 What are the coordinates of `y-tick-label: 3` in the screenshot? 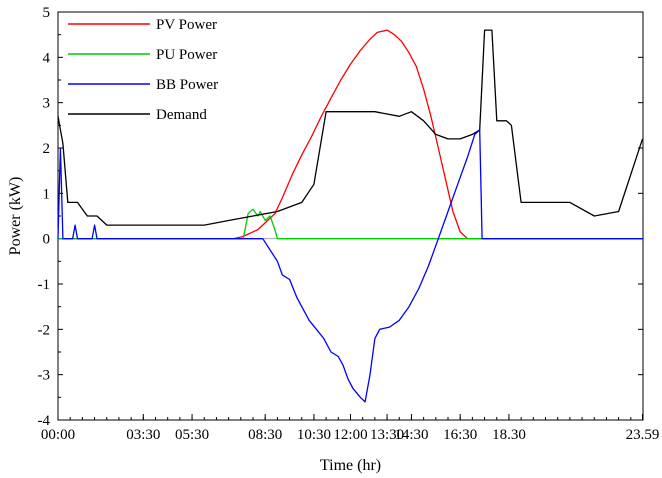 It's located at (47, 104).